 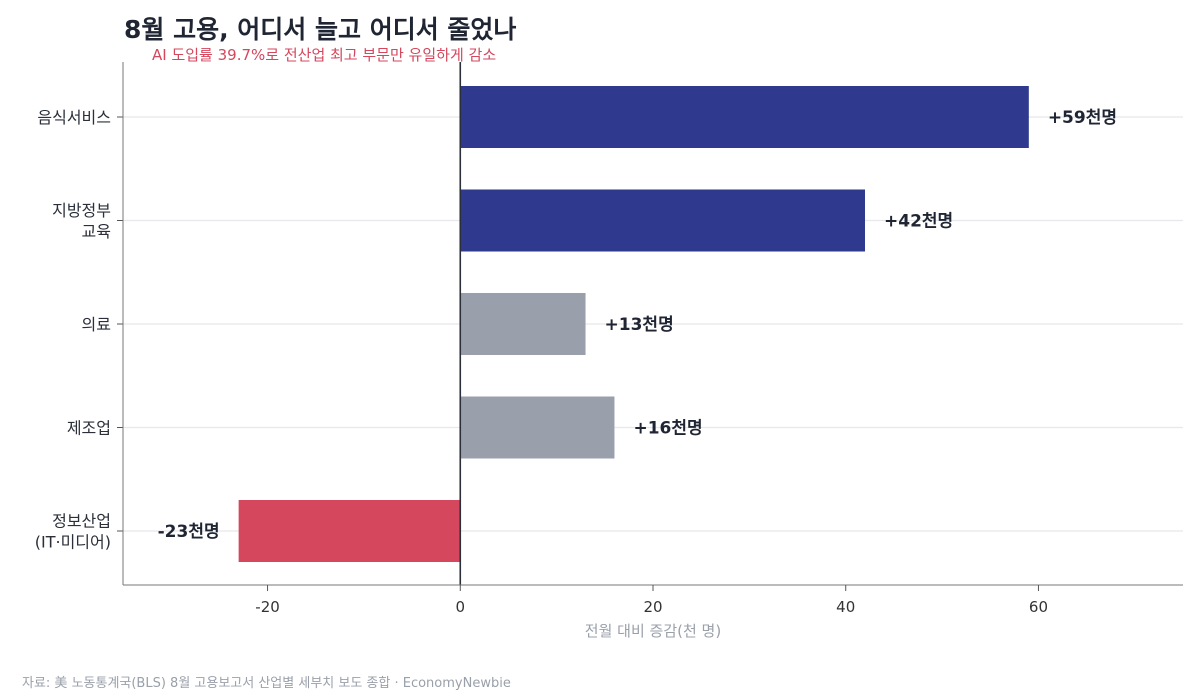 I want to click on y-tick-label: 정보산업 (IT·미디어), so click(x=73, y=532).